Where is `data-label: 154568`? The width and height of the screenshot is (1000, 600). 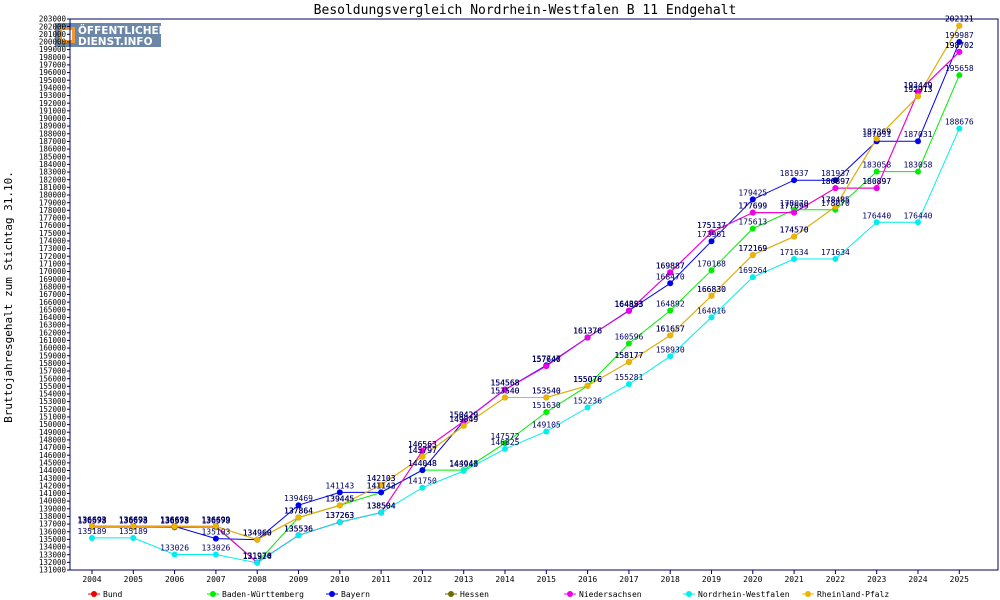
data-label: 154568 is located at coordinates (505, 383).